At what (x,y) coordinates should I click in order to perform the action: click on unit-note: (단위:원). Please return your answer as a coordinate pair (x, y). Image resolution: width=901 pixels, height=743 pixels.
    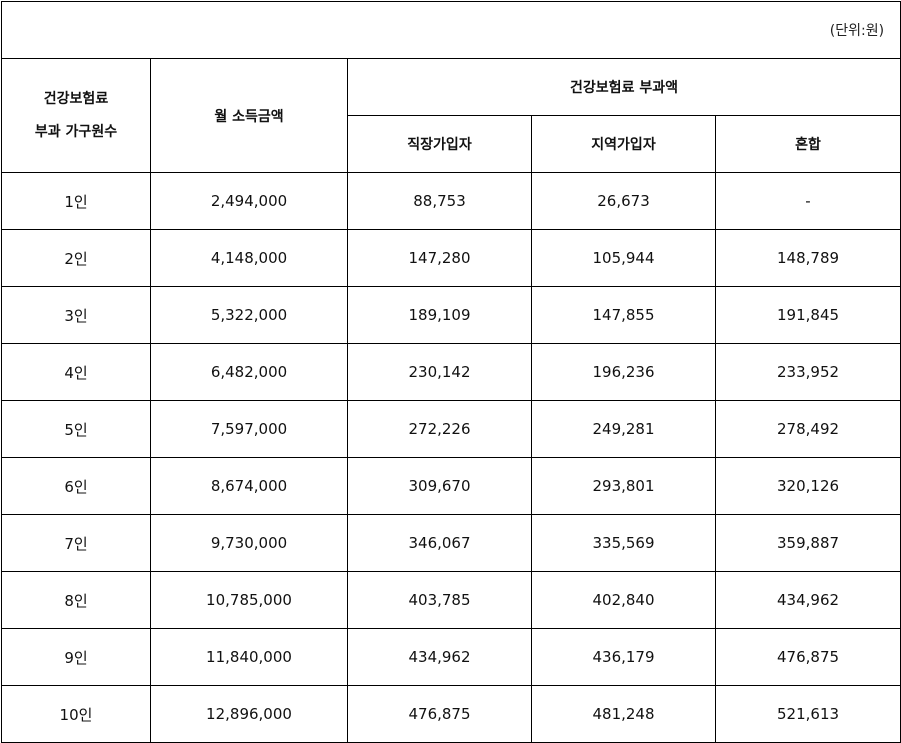
    Looking at the image, I should click on (450, 30).